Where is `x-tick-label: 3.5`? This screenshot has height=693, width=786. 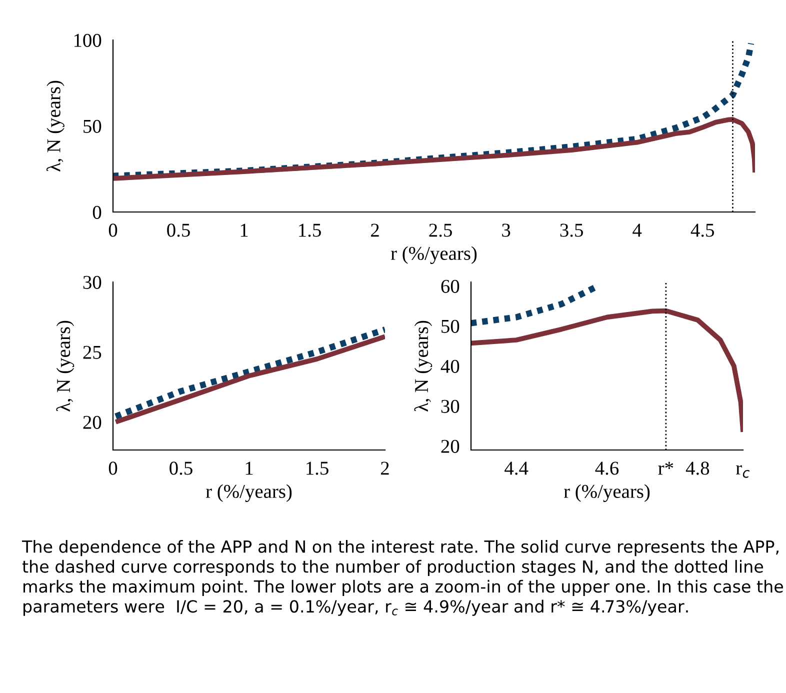
x-tick-label: 3.5 is located at coordinates (571, 230).